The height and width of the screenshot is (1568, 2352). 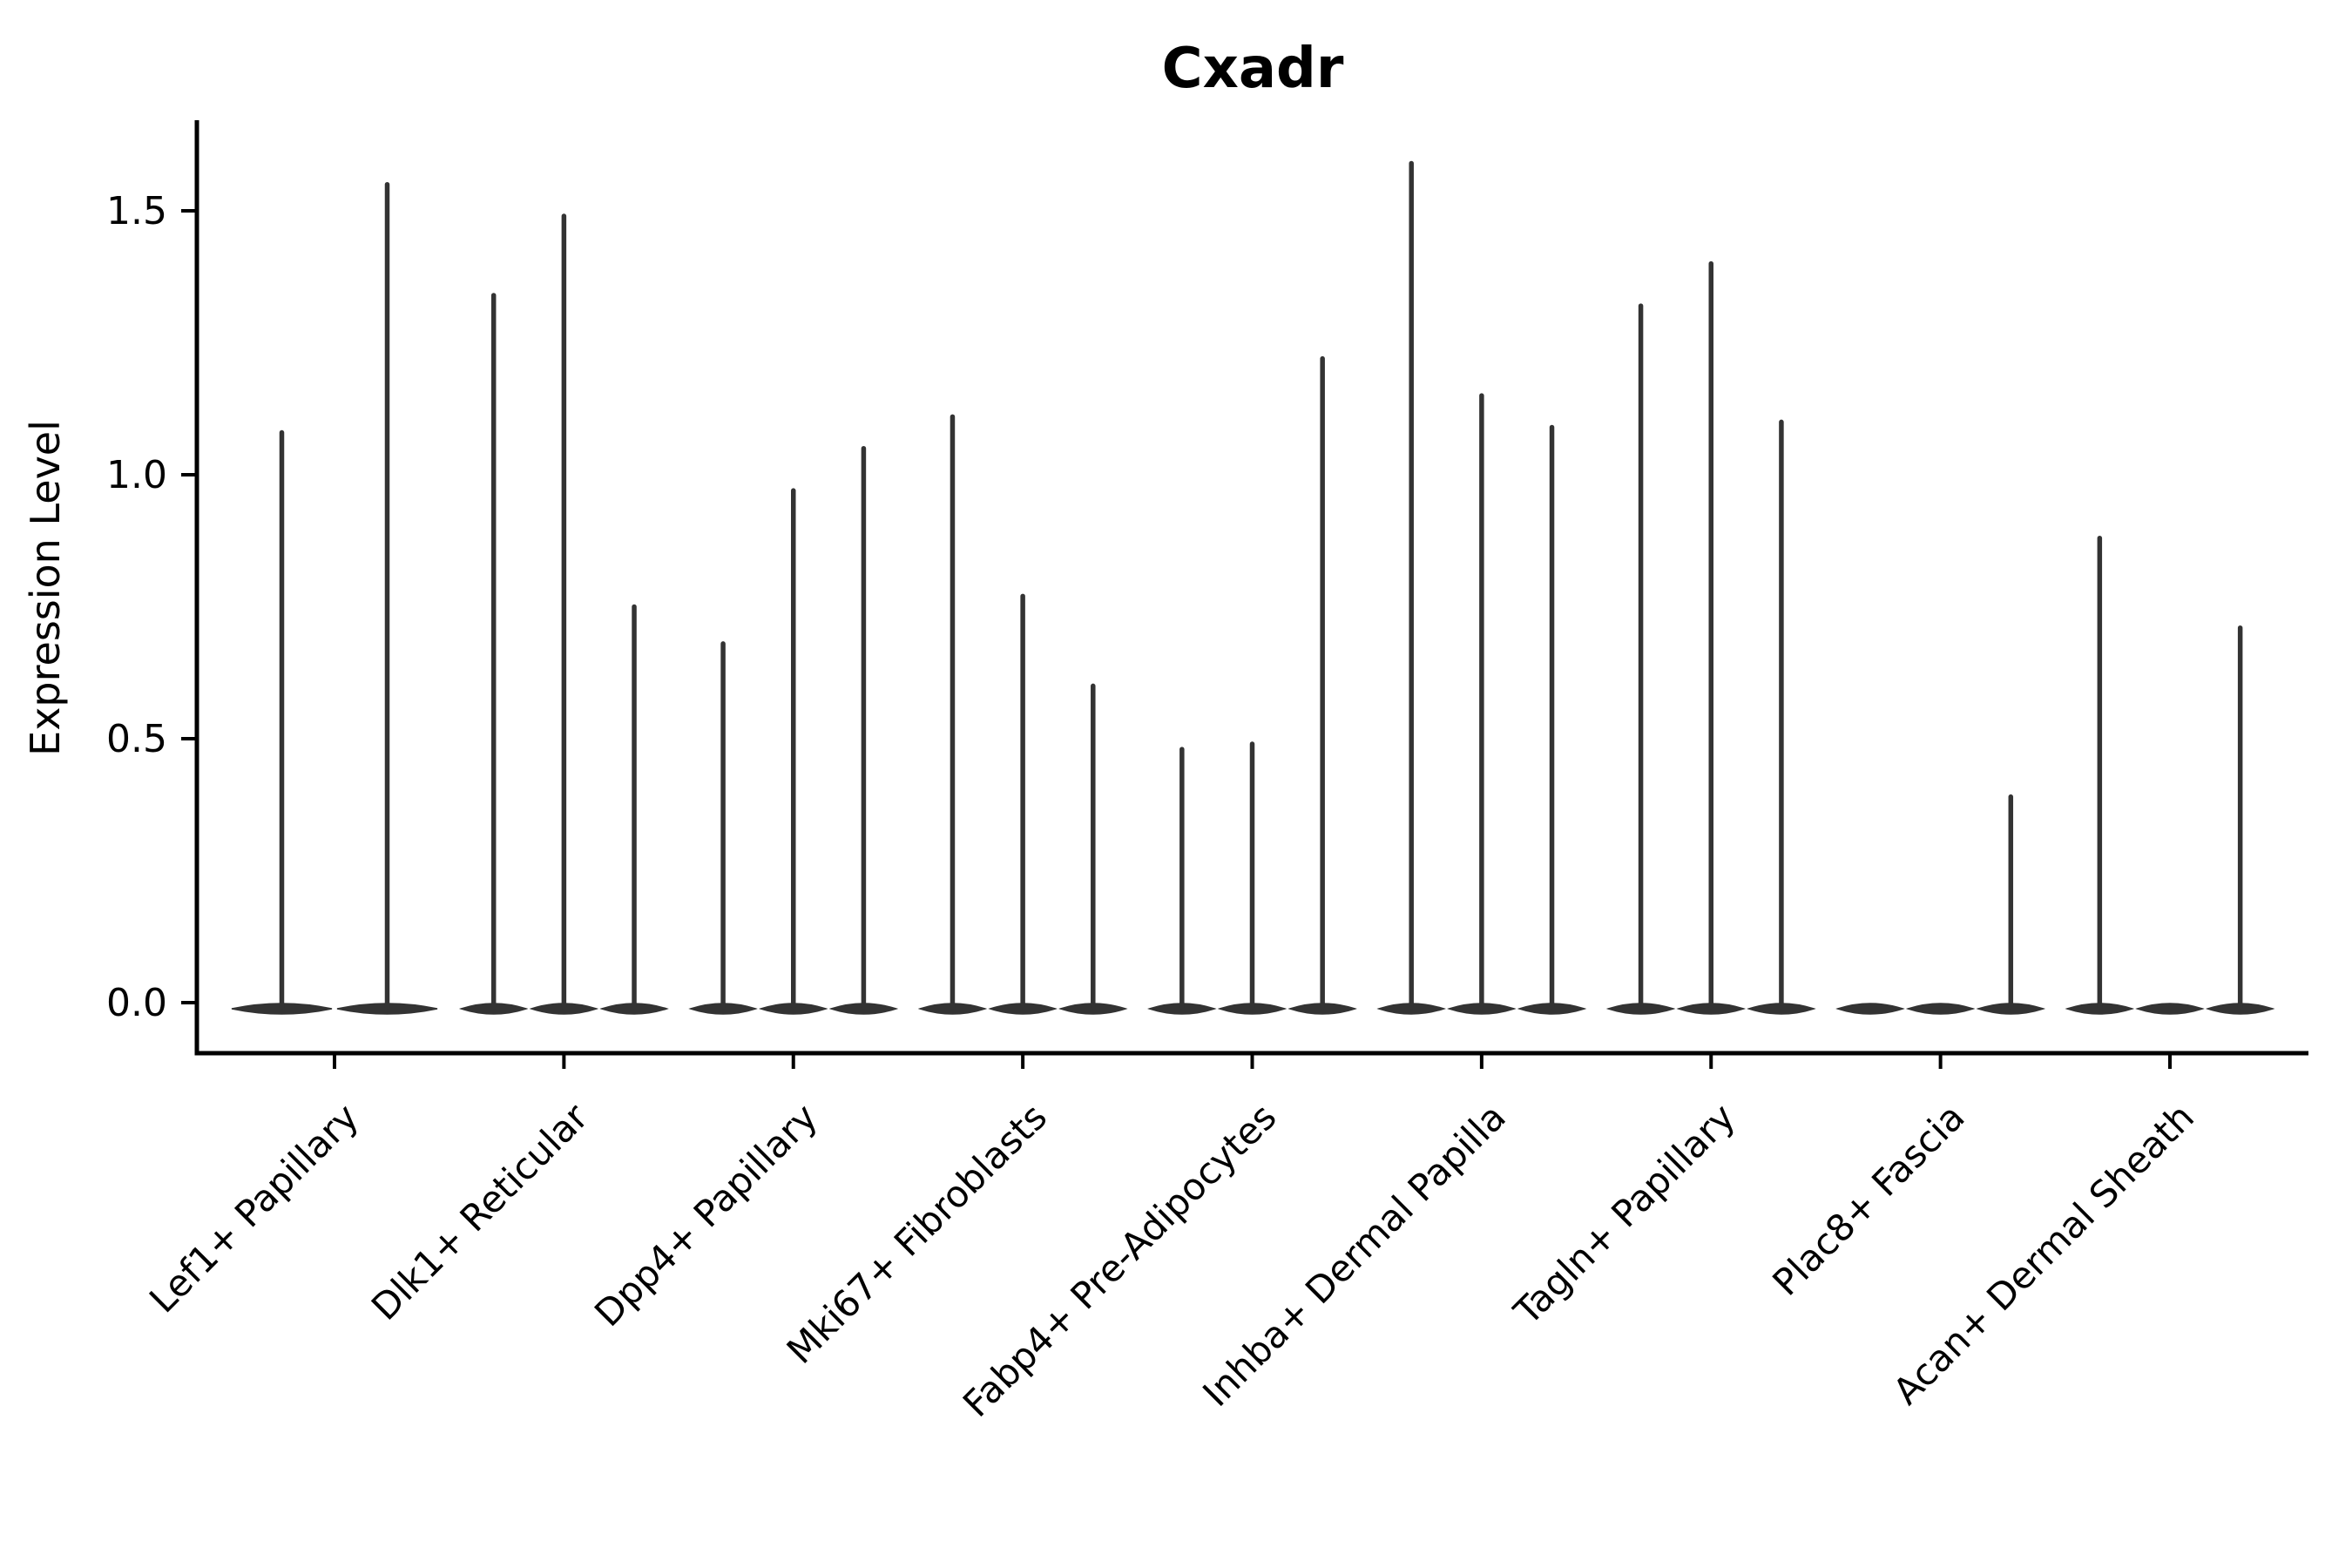 I want to click on y-tick-label: 1.0, so click(x=136, y=475).